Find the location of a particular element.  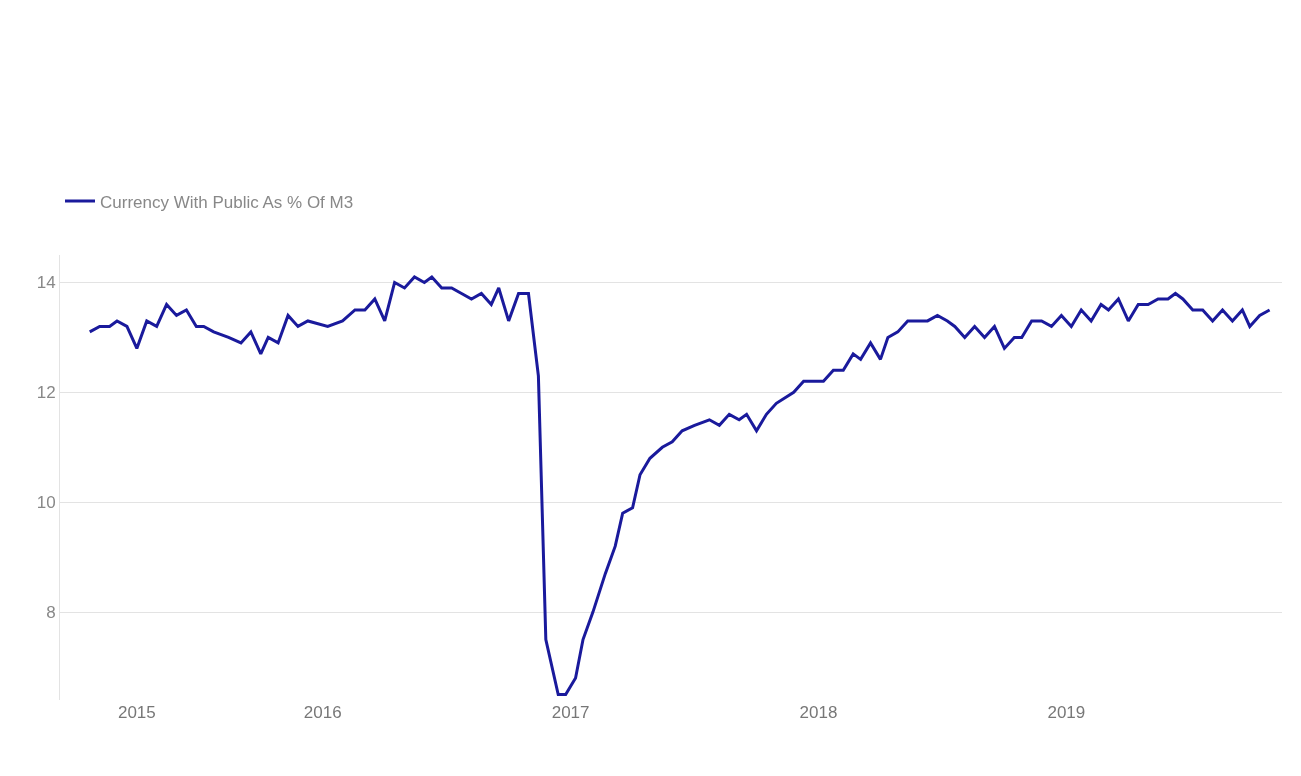

y-tick-label: 10 is located at coordinates (46, 503).